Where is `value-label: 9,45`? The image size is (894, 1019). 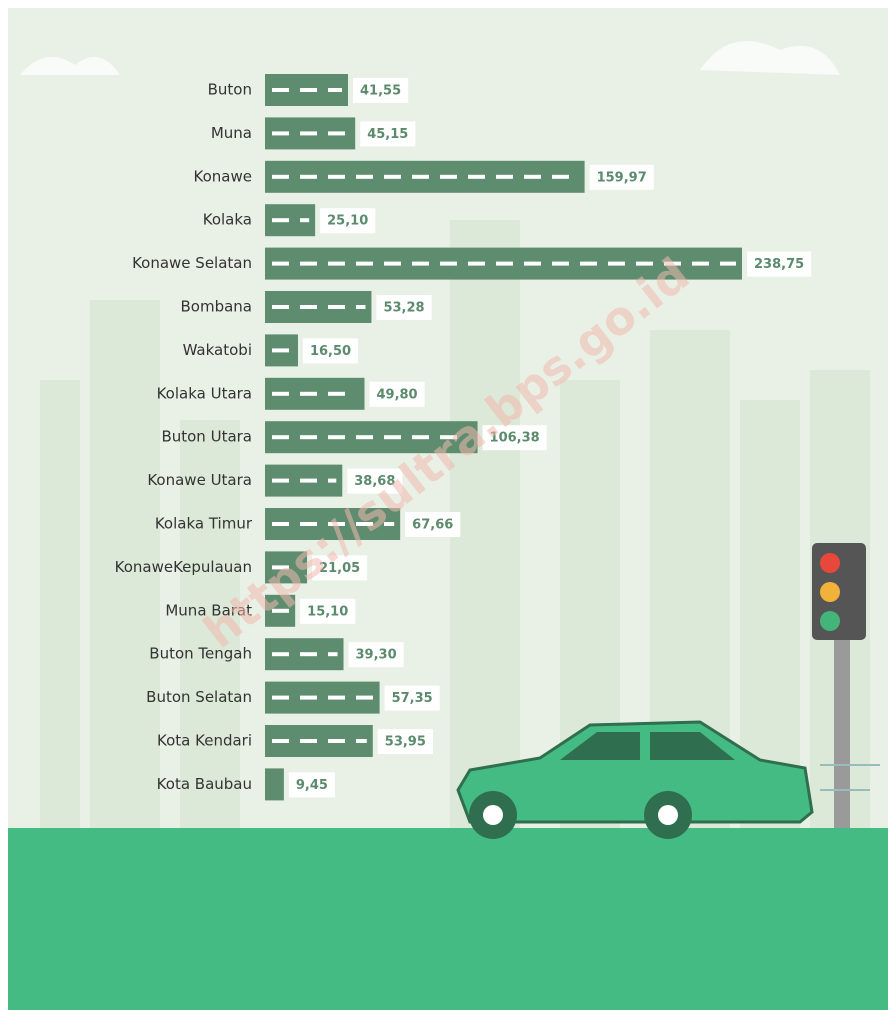
value-label: 9,45 is located at coordinates (312, 785).